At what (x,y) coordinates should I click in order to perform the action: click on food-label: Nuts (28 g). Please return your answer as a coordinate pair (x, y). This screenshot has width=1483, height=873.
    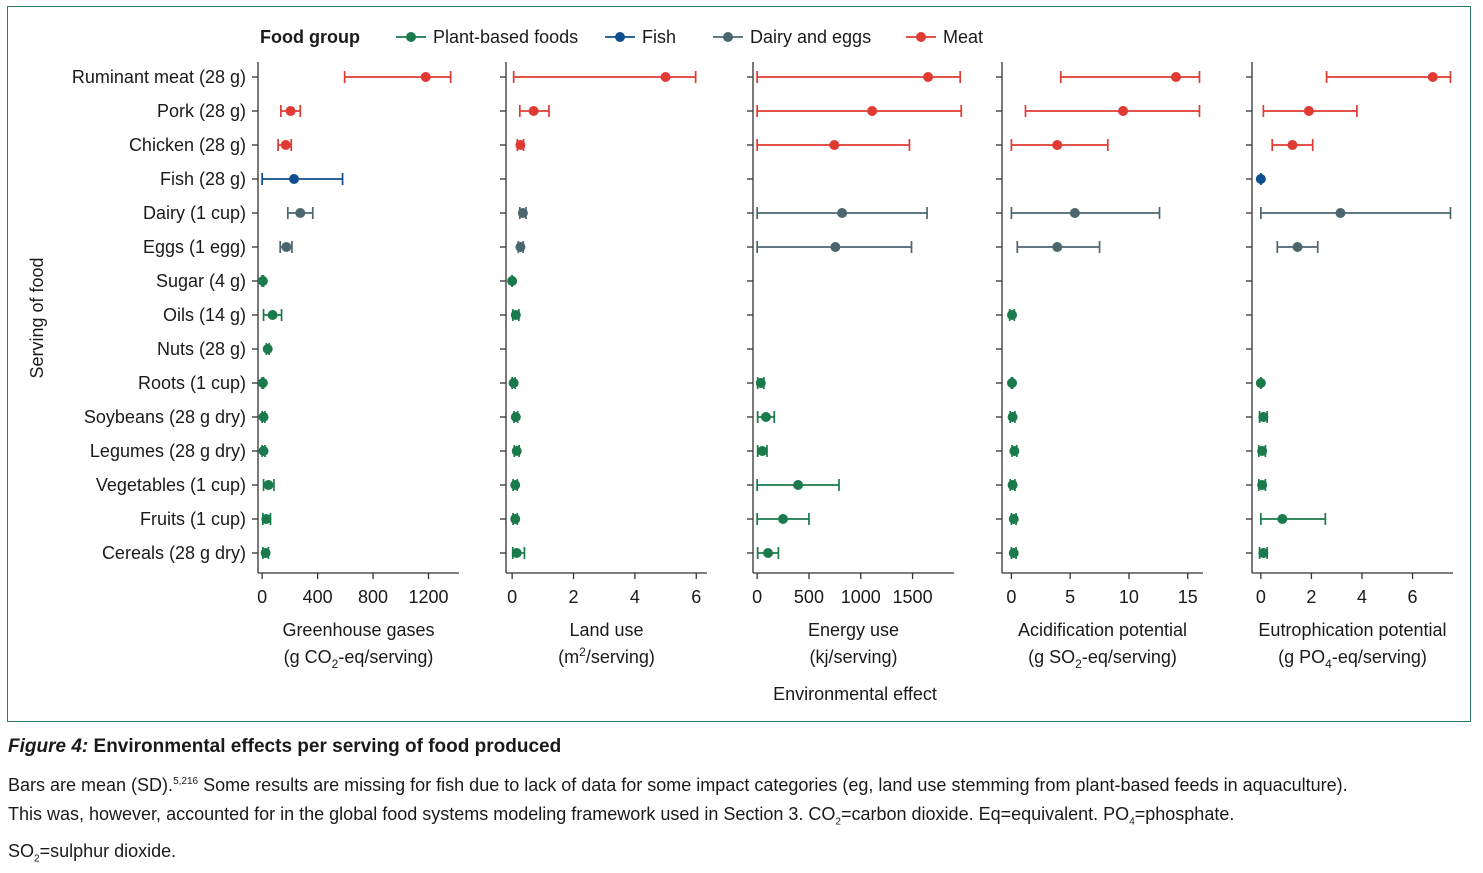
    Looking at the image, I should click on (201, 349).